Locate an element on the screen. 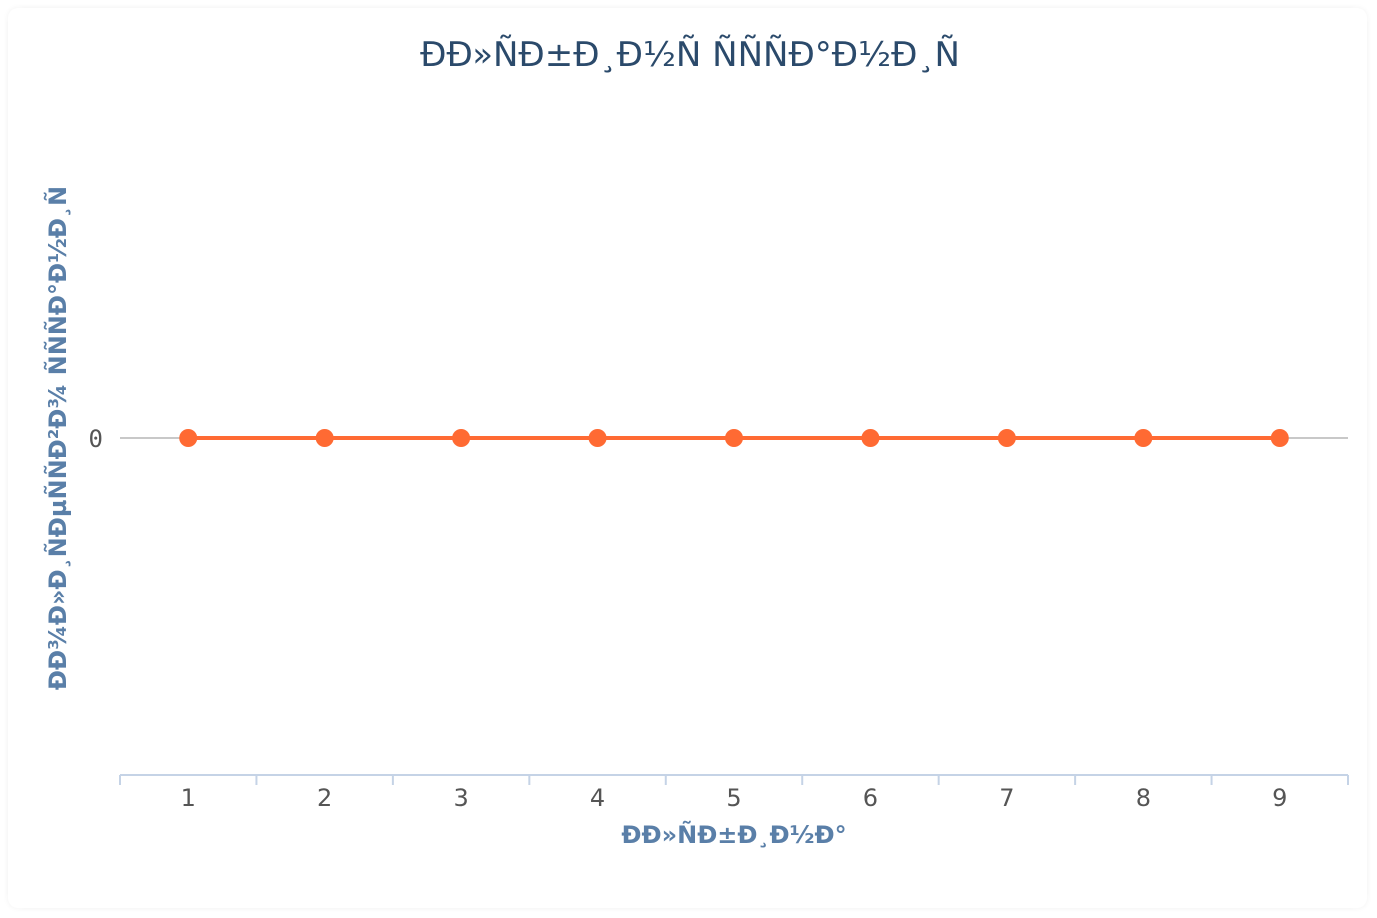 Image resolution: width=1377 pixels, height=918 pixels. x-tick-label-5: 5 is located at coordinates (733, 798).